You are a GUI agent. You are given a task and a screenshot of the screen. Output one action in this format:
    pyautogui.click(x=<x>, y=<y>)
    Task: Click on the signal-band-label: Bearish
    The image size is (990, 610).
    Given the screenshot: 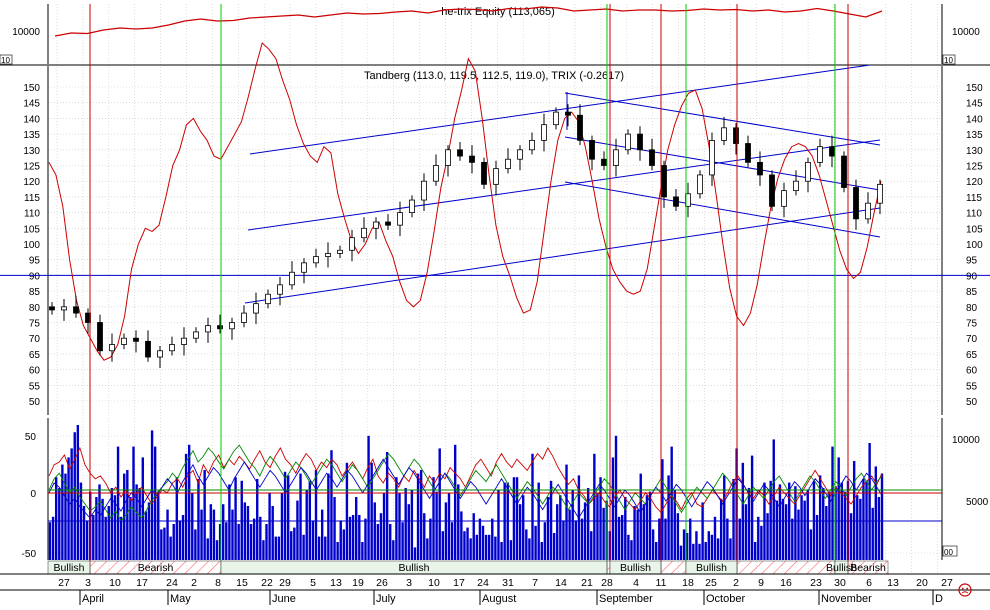 What is the action you would take?
    pyautogui.click(x=868, y=568)
    